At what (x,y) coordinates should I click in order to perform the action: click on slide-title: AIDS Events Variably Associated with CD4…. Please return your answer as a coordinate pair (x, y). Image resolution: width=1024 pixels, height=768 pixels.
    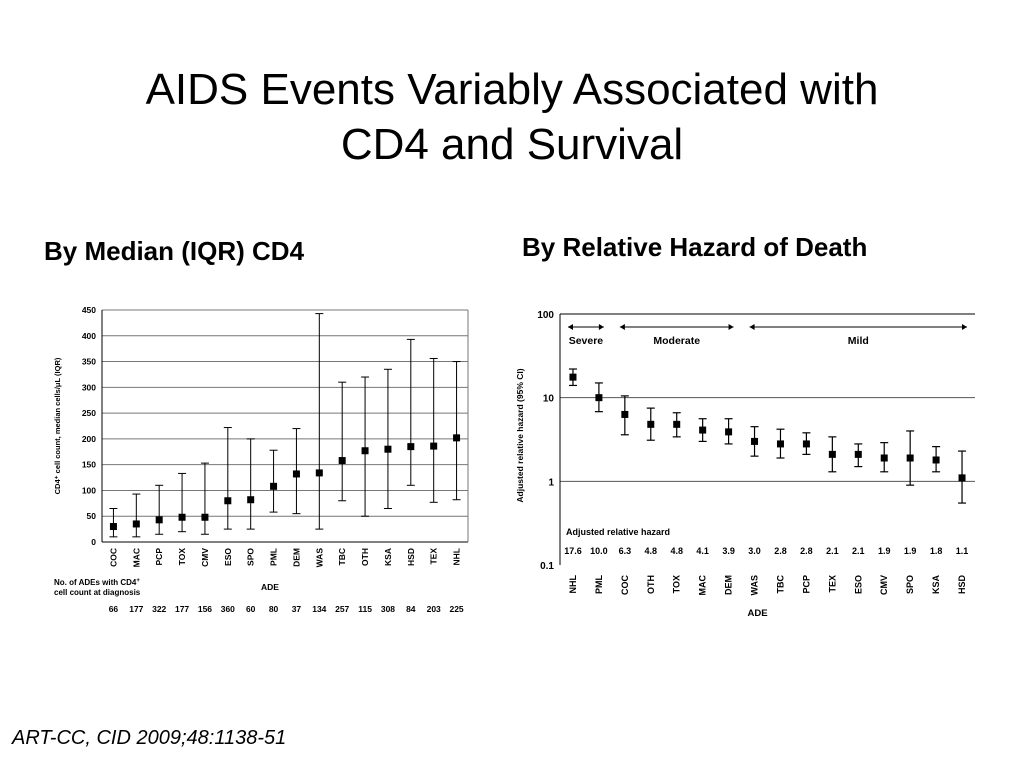
    Looking at the image, I should click on (512, 117).